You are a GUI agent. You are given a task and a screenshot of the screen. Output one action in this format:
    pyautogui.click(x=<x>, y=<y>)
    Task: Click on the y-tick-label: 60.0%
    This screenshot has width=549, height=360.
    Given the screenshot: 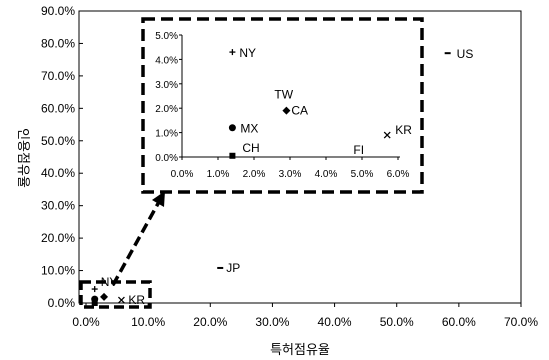 What is the action you would take?
    pyautogui.click(x=58, y=108)
    